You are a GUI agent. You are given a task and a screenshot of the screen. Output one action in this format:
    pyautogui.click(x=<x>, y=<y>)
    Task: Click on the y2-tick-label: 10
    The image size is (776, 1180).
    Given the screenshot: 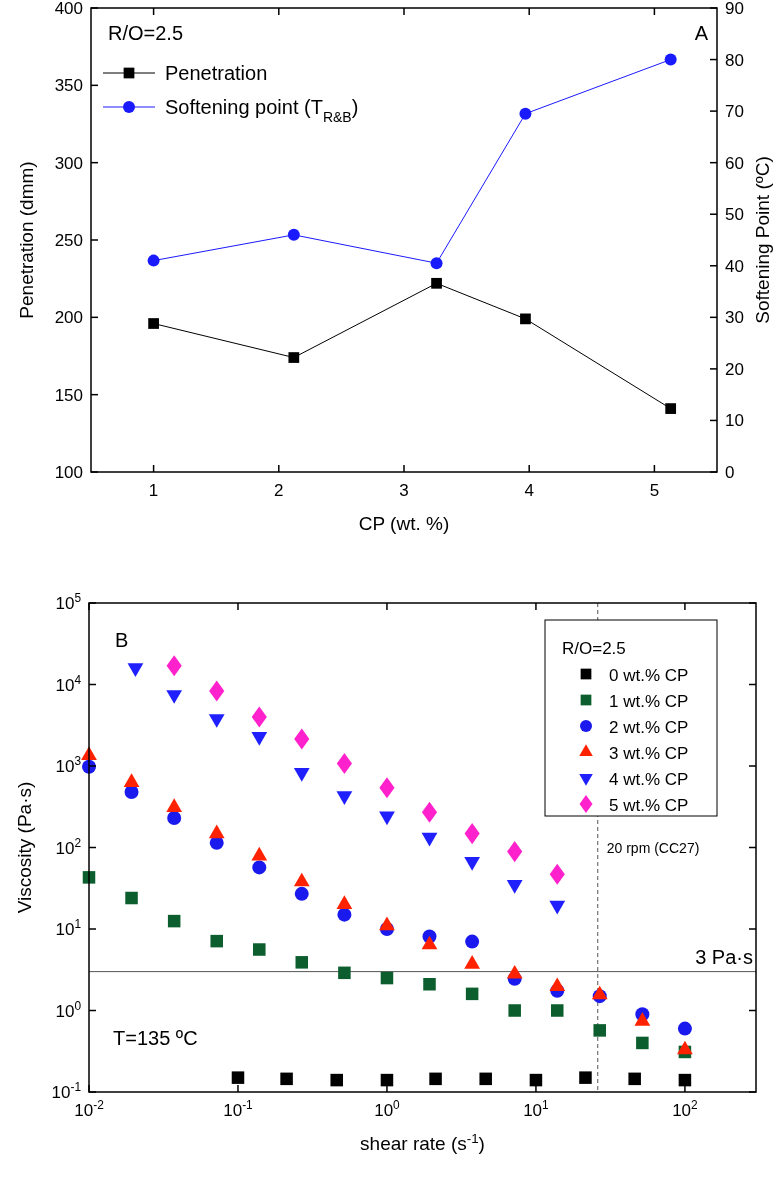 What is the action you would take?
    pyautogui.click(x=734, y=421)
    